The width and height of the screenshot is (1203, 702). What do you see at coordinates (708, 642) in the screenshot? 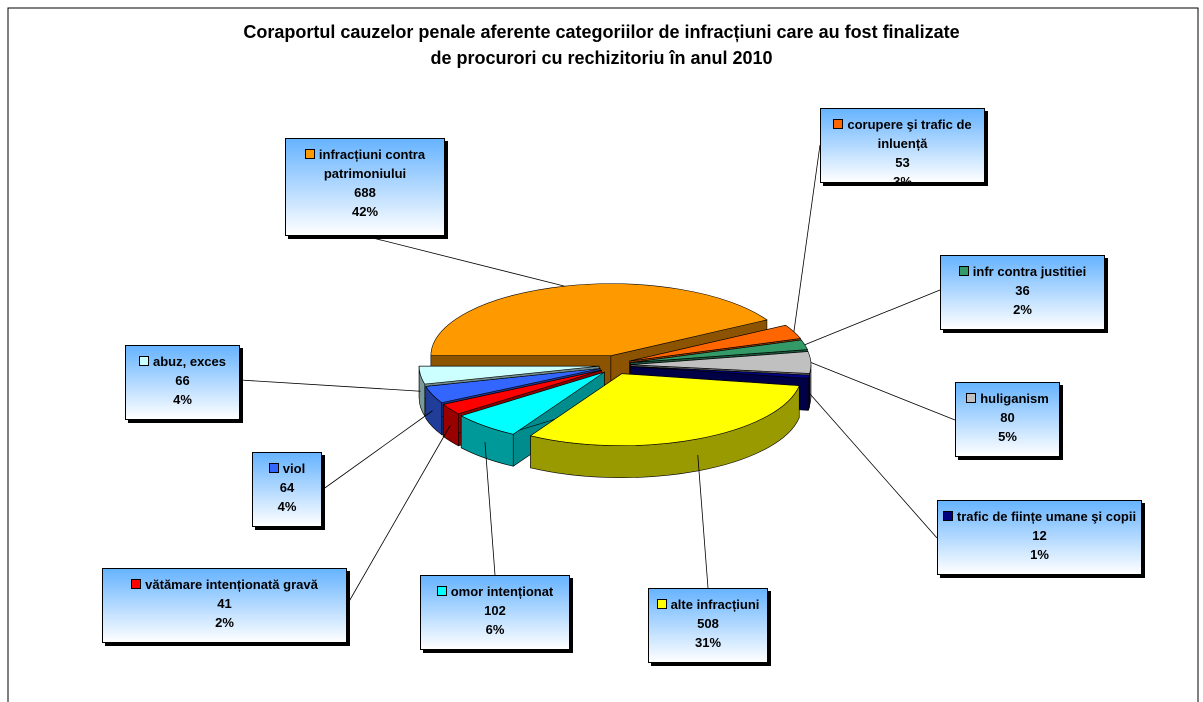
I see `percent-label: 31%` at bounding box center [708, 642].